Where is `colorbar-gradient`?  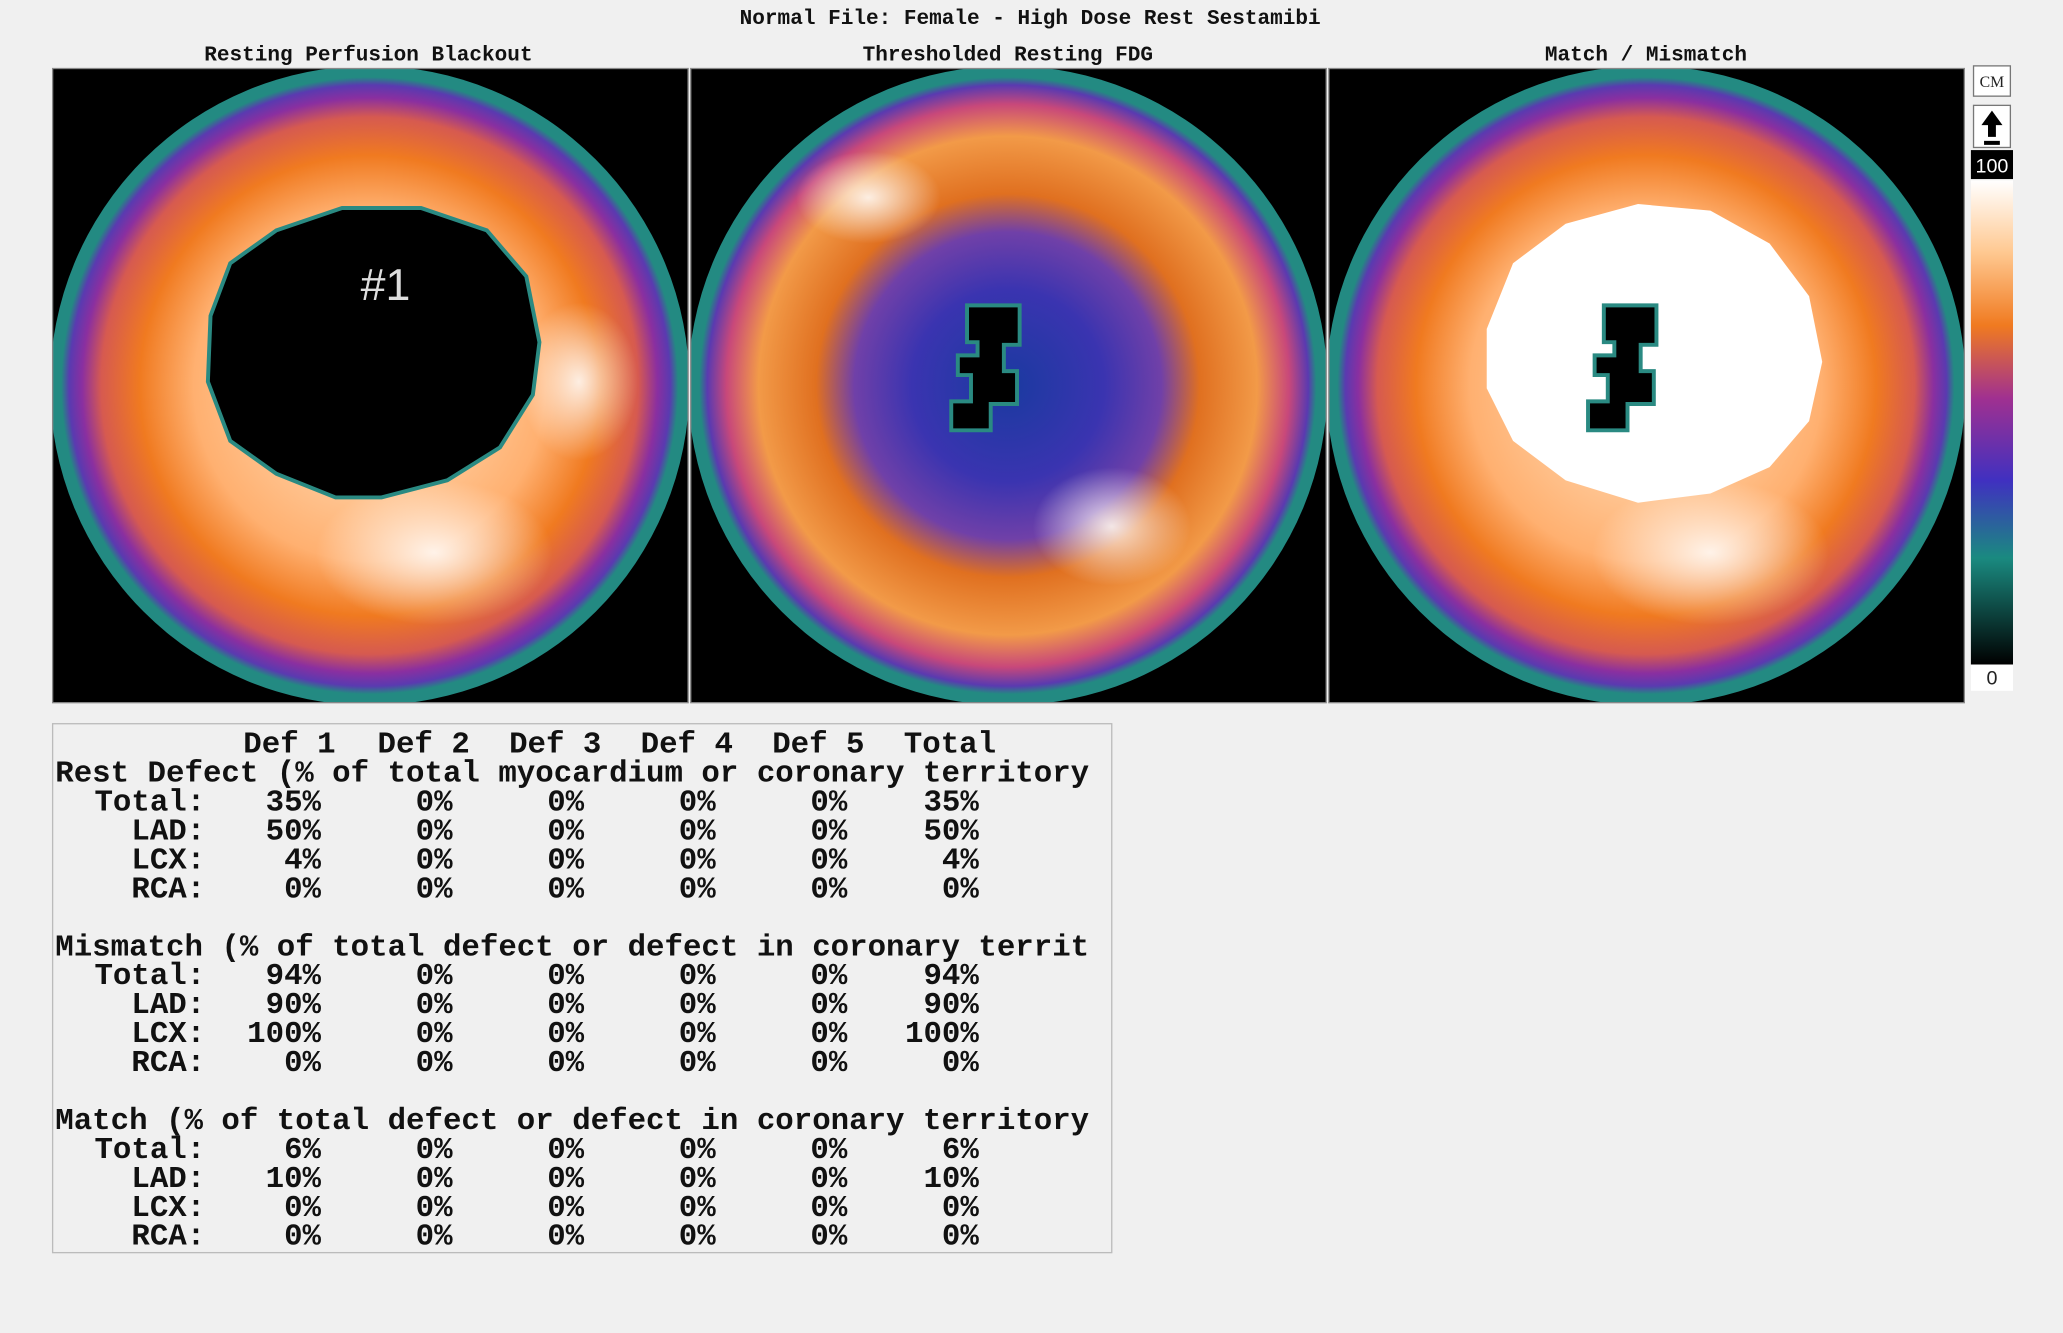
colorbar-gradient is located at coordinates (1992, 422).